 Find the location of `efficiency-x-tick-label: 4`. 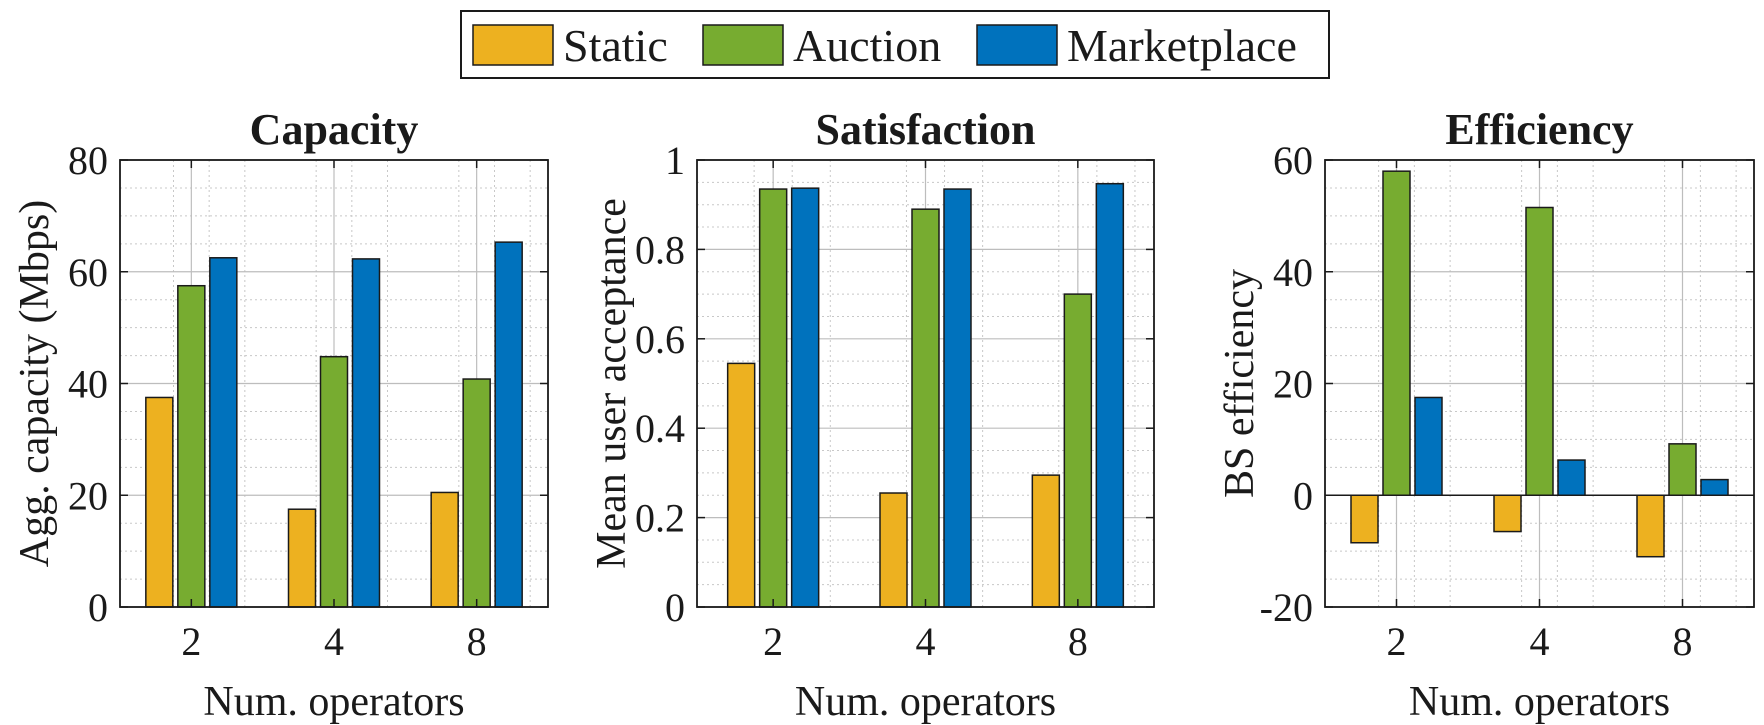

efficiency-x-tick-label: 4 is located at coordinates (1540, 641).